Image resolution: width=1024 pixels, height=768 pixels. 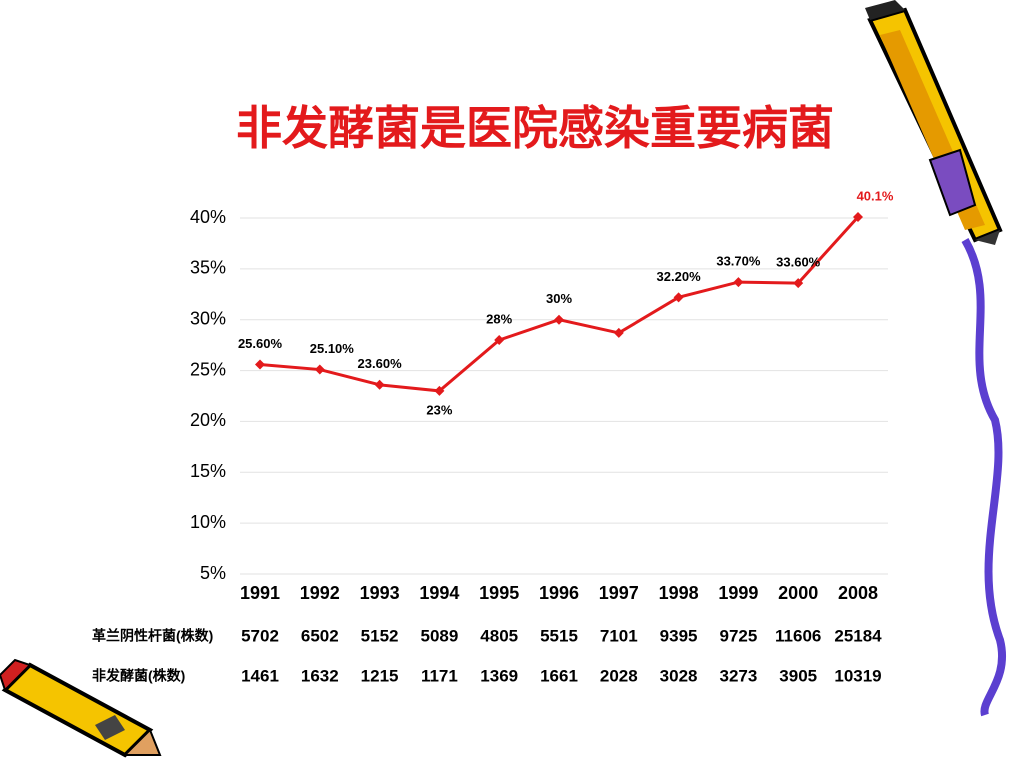 What do you see at coordinates (857, 675) in the screenshot?
I see `table-cell: 10319` at bounding box center [857, 675].